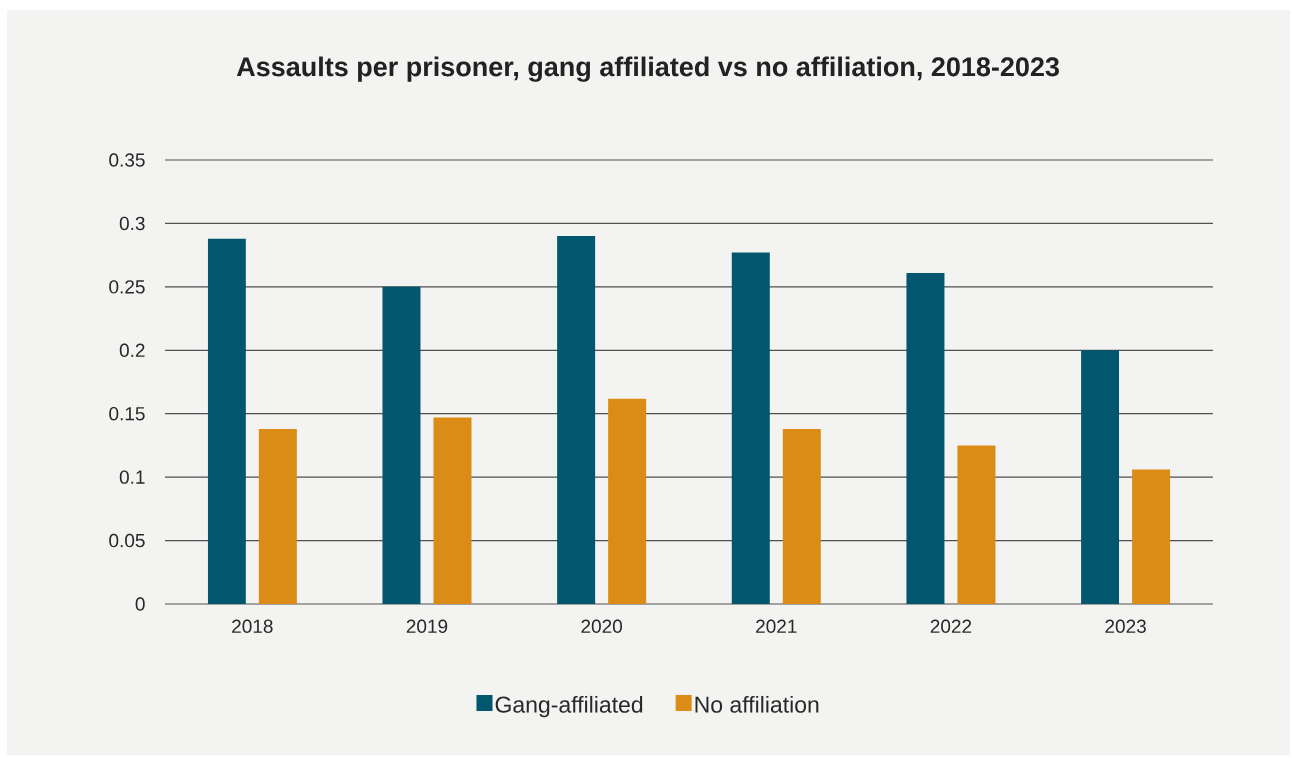 Image resolution: width=1292 pixels, height=758 pixels. What do you see at coordinates (127, 413) in the screenshot?
I see `y-tick-label: 0.15` at bounding box center [127, 413].